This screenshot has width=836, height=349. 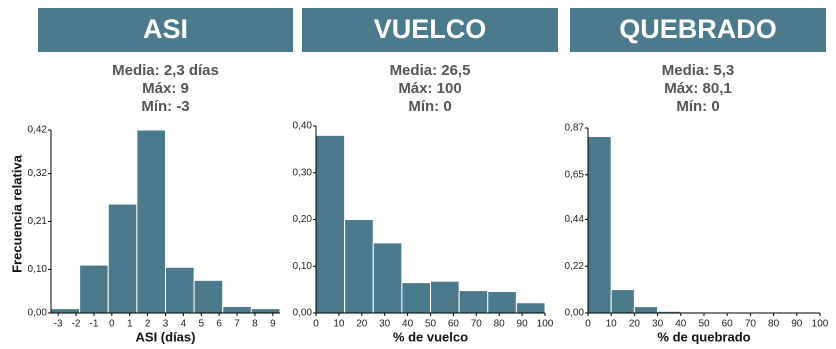 I want to click on panel-title: QUEBRADO, so click(x=698, y=29).